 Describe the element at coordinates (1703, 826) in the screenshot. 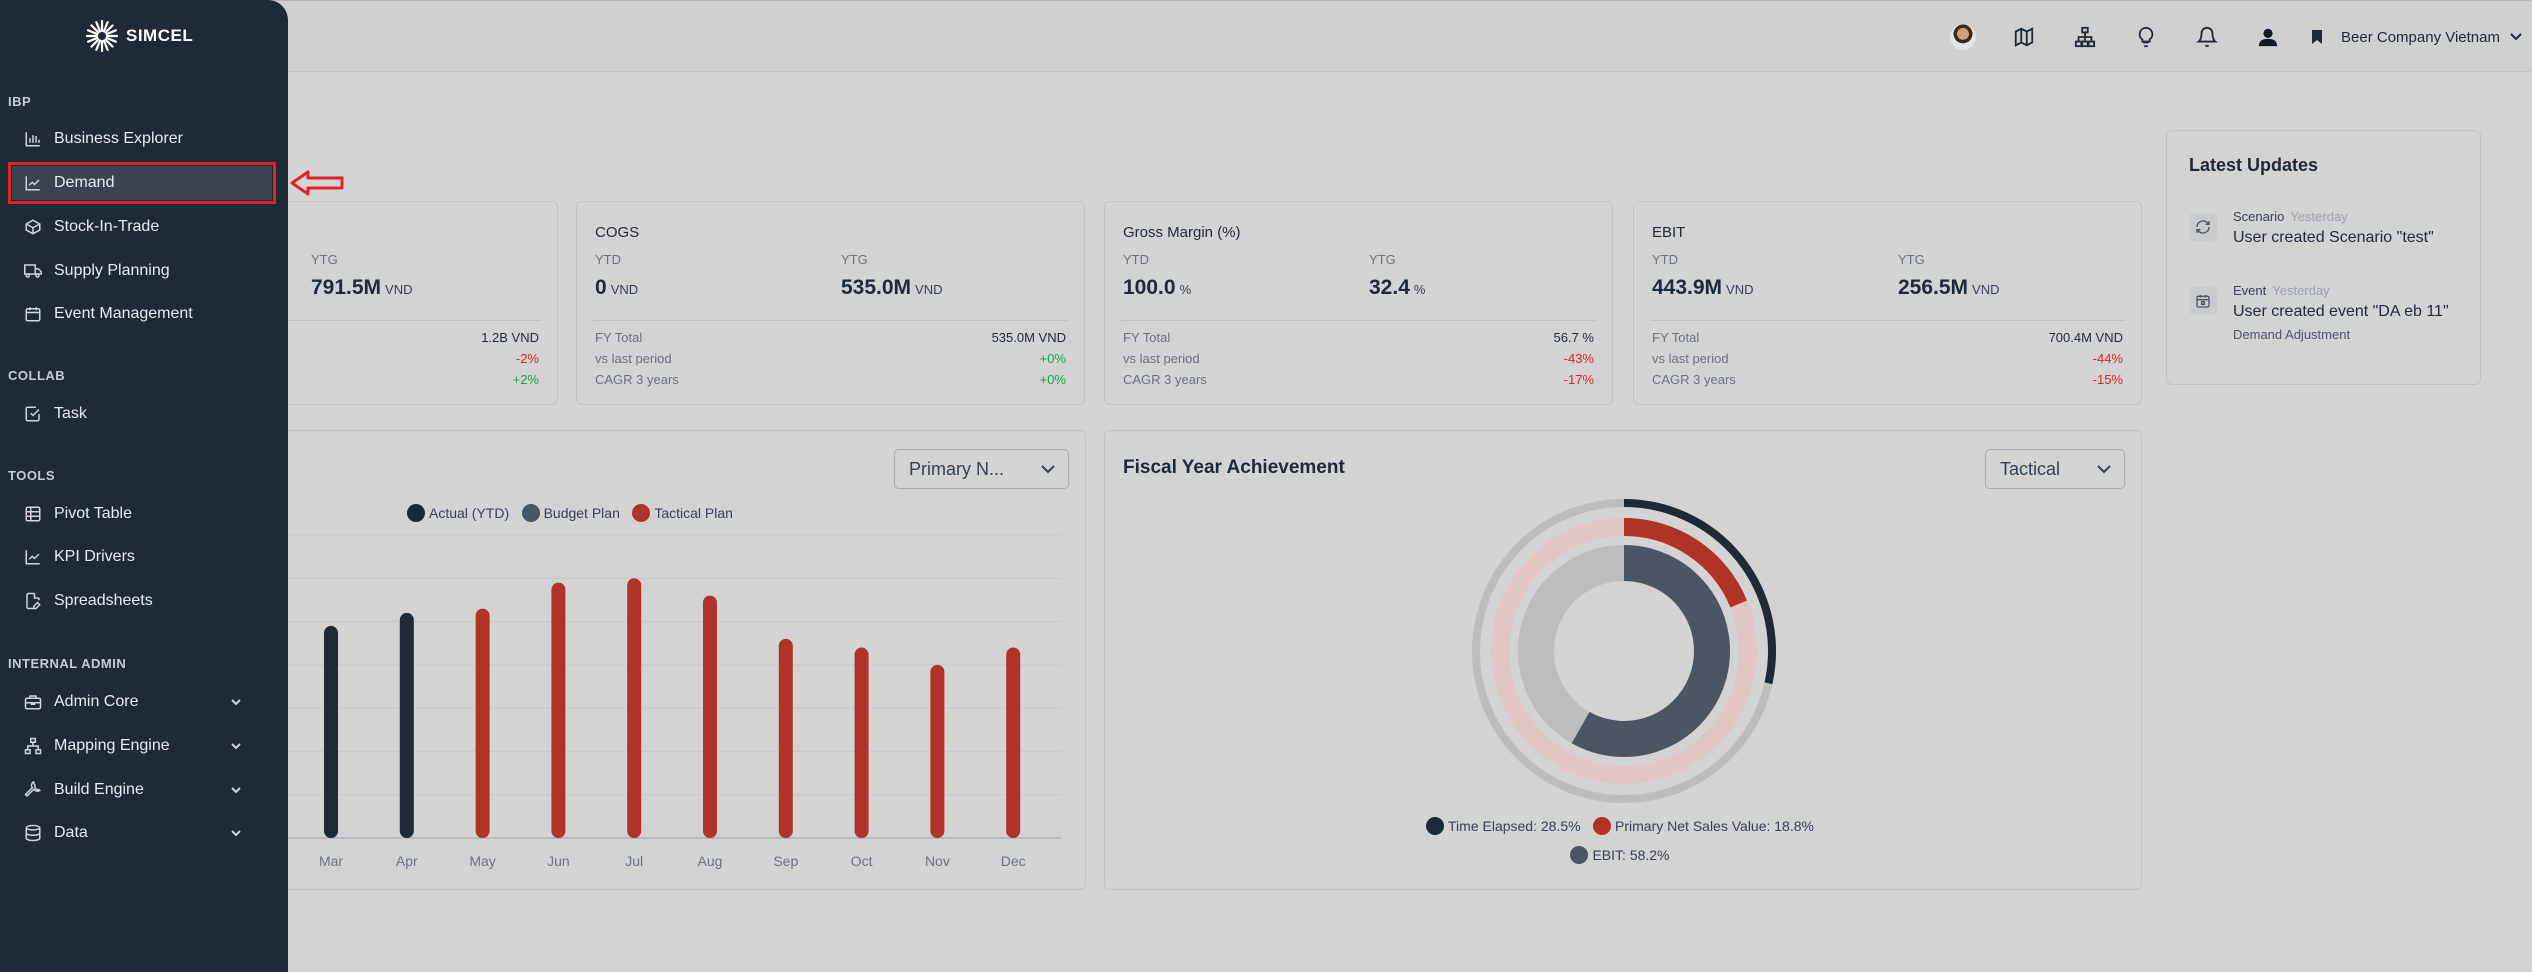

I see `legend-primary-nsv: Primary Net Sales Value: 18.8%` at that location.